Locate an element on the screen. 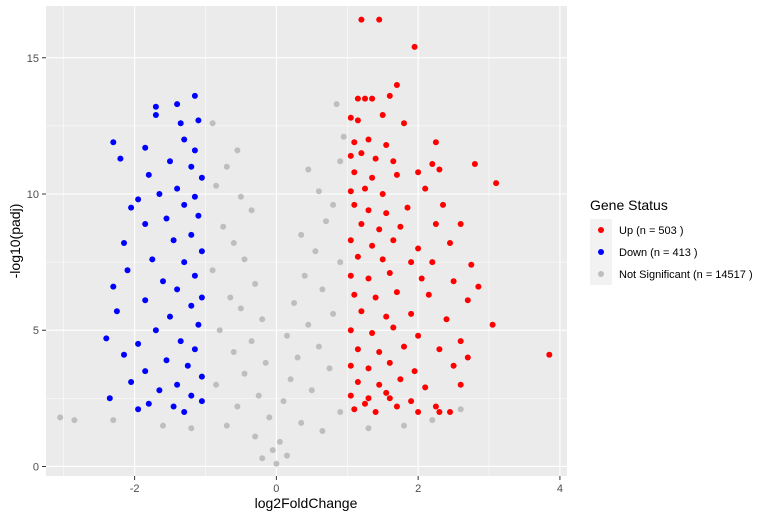  y-axis-ticks: 0 5 10 15 is located at coordinates (36, 263).